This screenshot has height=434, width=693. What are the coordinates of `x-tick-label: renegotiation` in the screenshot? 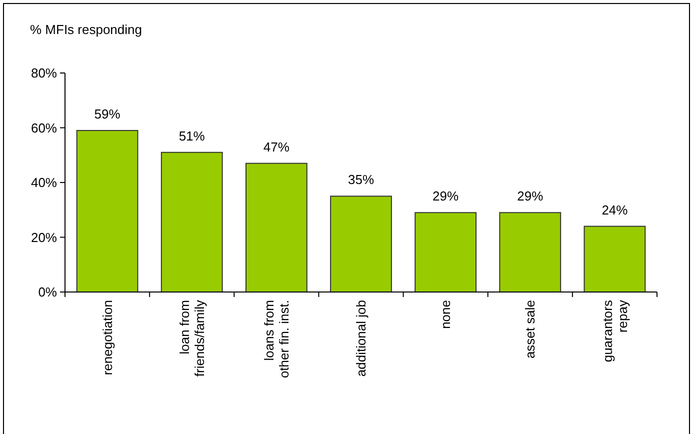 It's located at (107, 338).